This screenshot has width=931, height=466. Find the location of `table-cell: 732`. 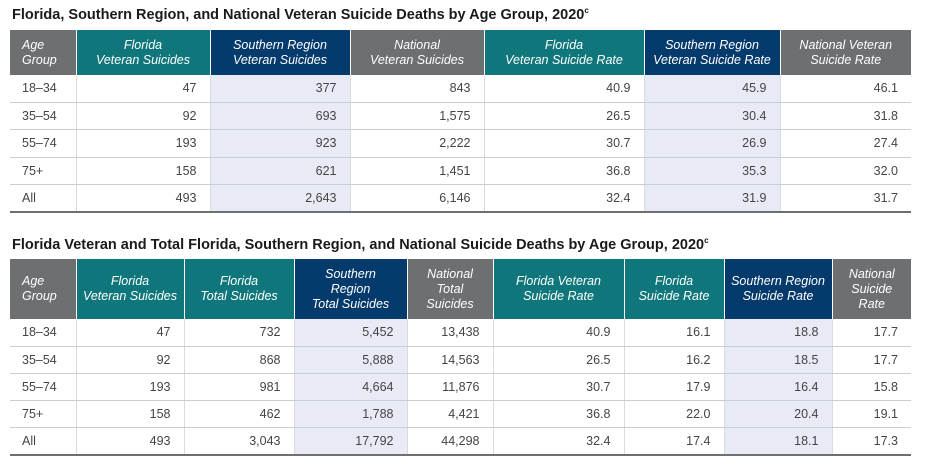

table-cell: 732 is located at coordinates (239, 333).